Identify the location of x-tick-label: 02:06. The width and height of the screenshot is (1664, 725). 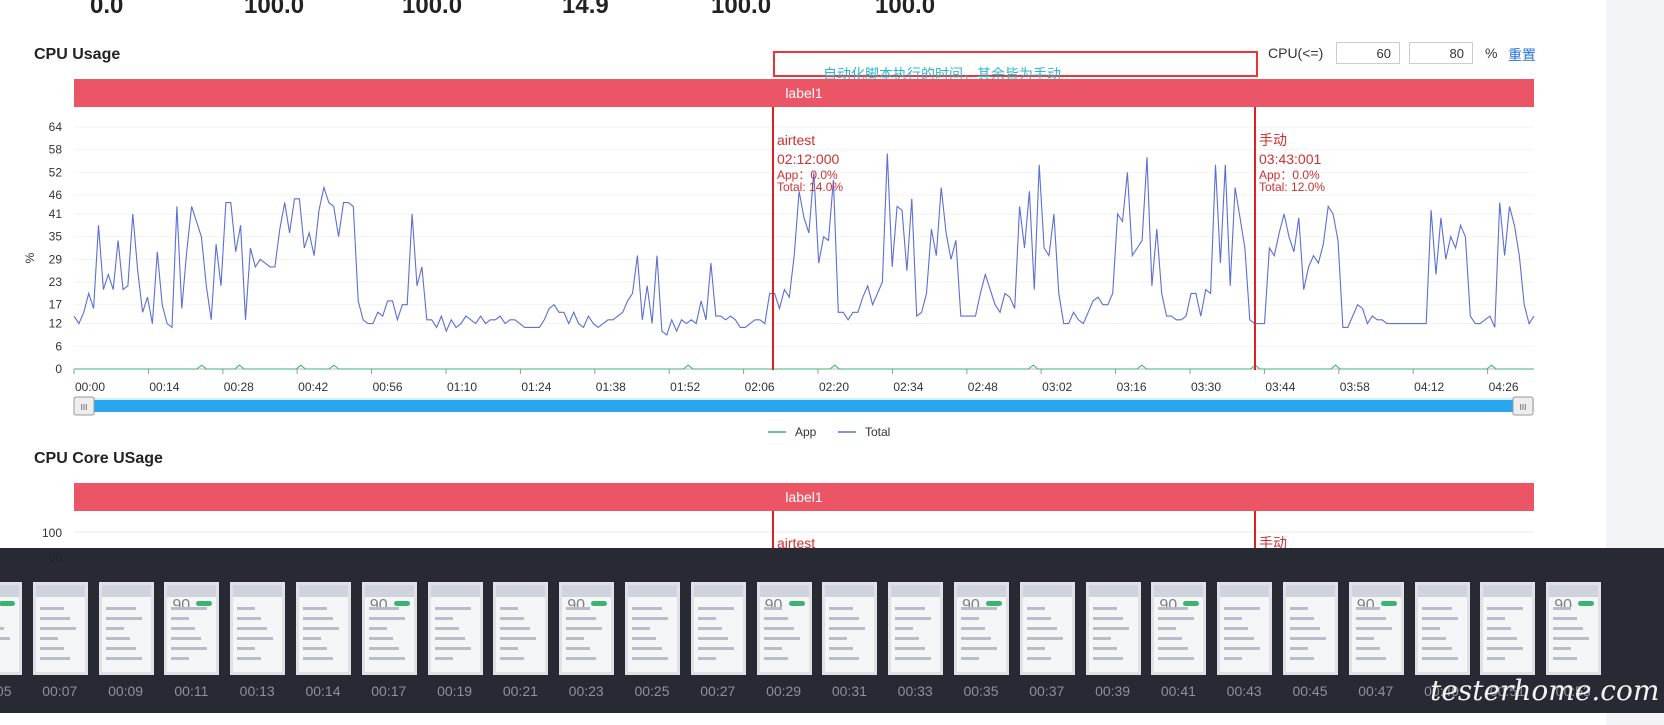
(760, 387).